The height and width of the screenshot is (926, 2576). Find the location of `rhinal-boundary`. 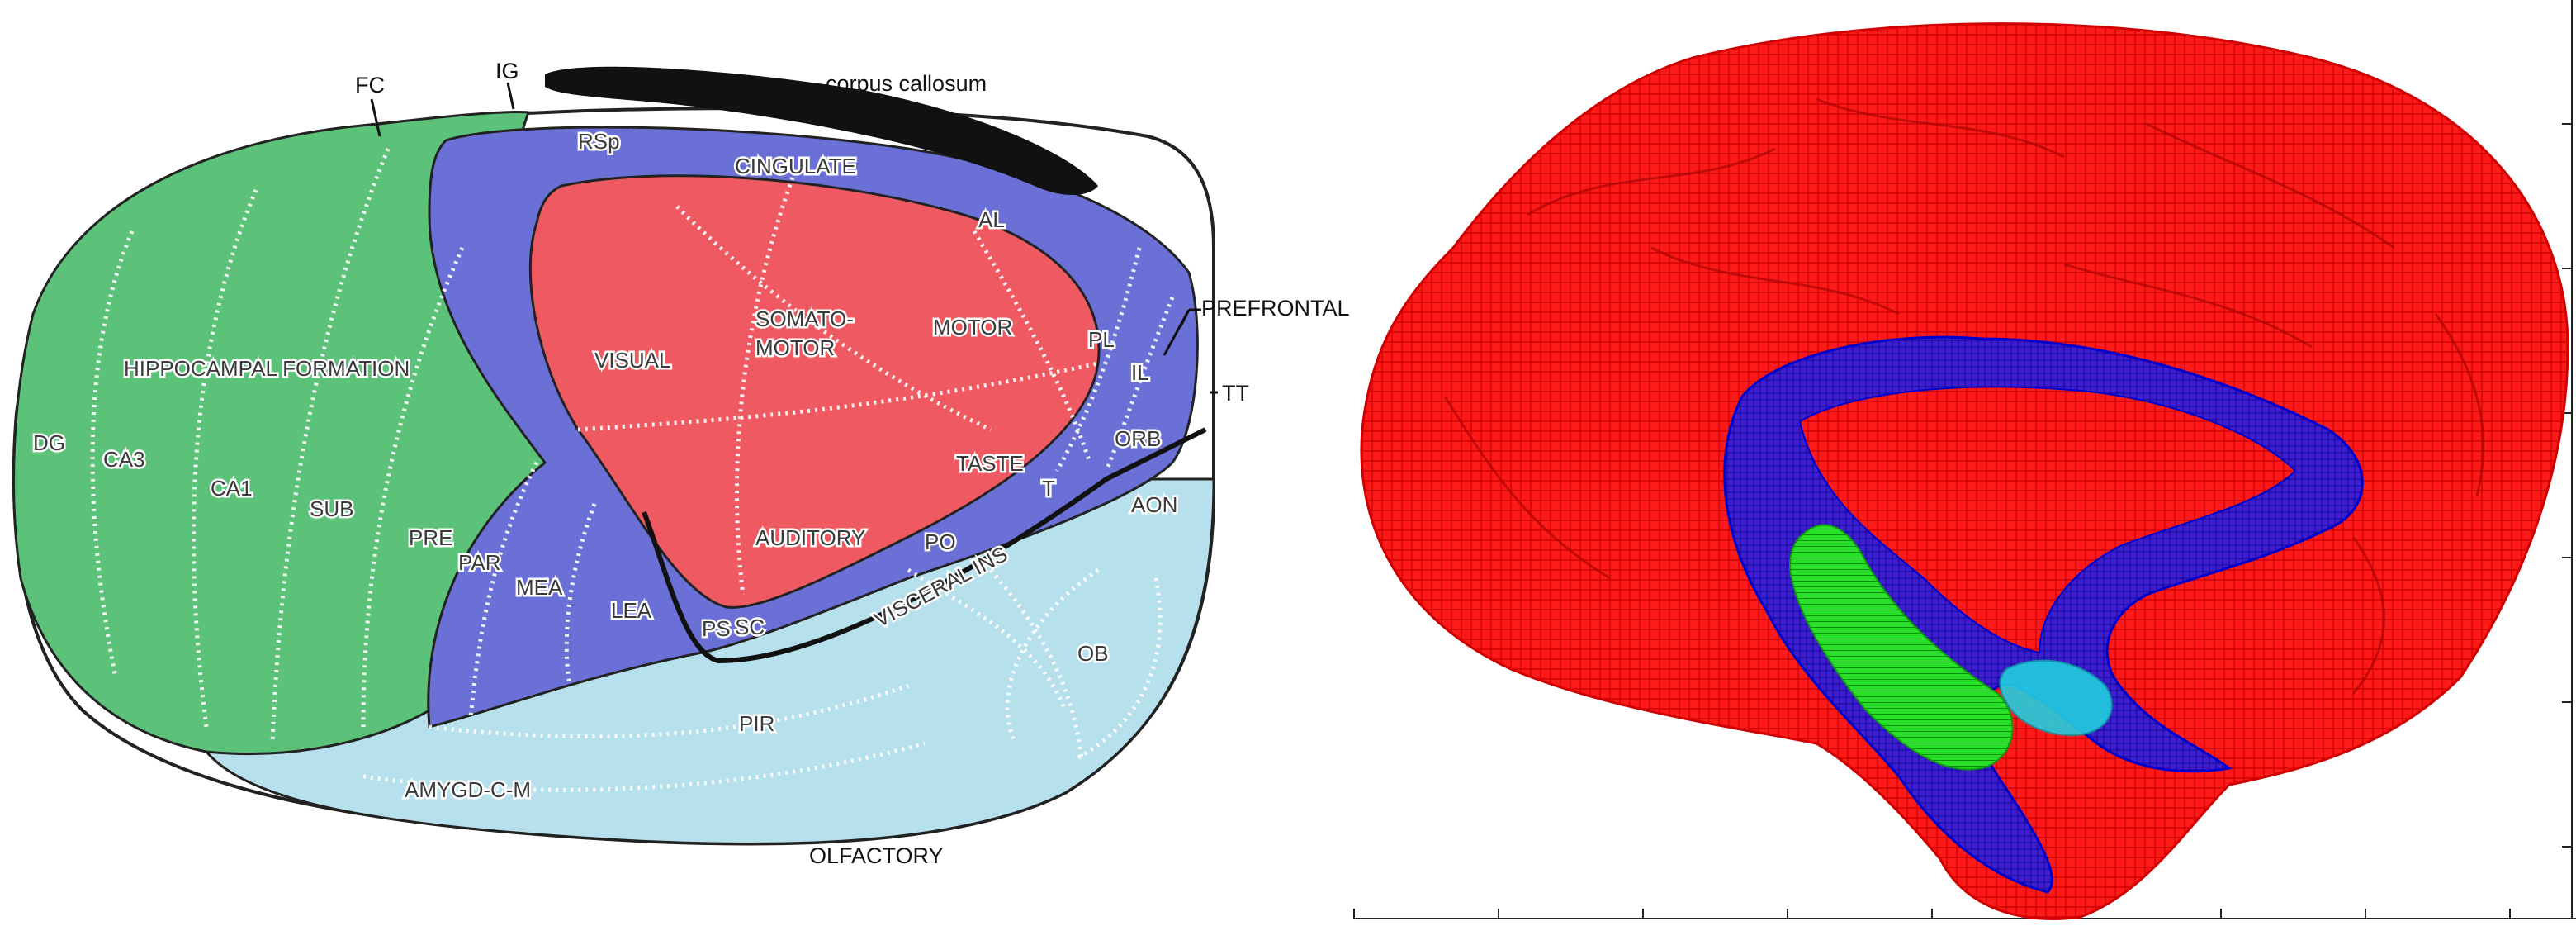

rhinal-boundary is located at coordinates (924, 545).